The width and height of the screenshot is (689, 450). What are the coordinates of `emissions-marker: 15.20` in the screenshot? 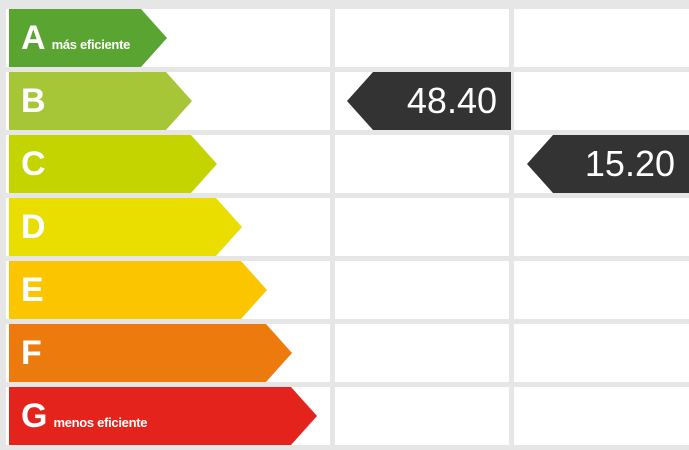 It's located at (608, 164).